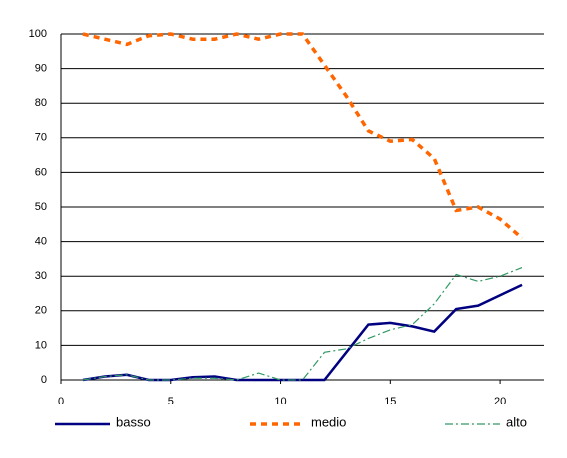 The height and width of the screenshot is (458, 567). I want to click on x-tick-label: 0, so click(61, 402).